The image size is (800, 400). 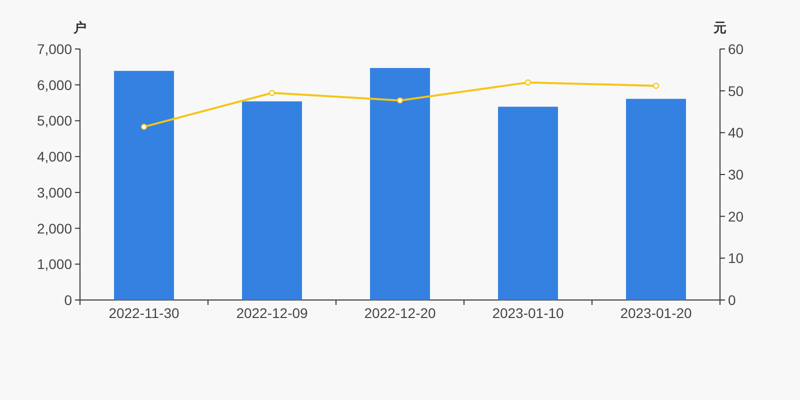 I want to click on y-tick-label: 5,000, so click(x=54, y=120).